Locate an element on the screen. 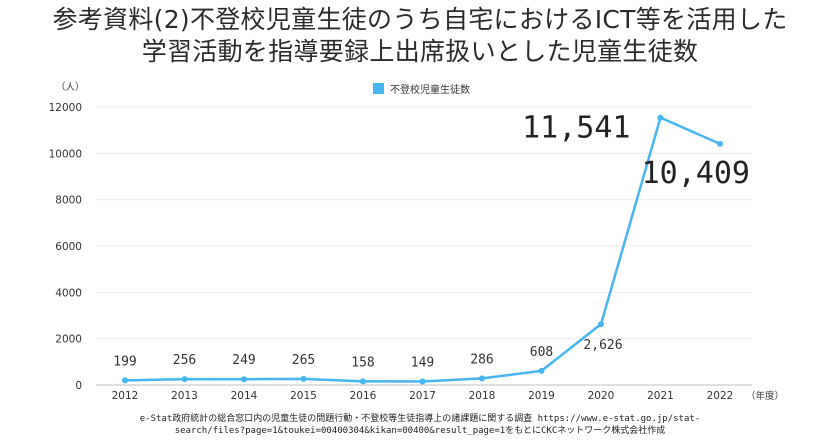 Image resolution: width=840 pixels, height=443 pixels. legend: 不登校児童生徒数 is located at coordinates (421, 89).